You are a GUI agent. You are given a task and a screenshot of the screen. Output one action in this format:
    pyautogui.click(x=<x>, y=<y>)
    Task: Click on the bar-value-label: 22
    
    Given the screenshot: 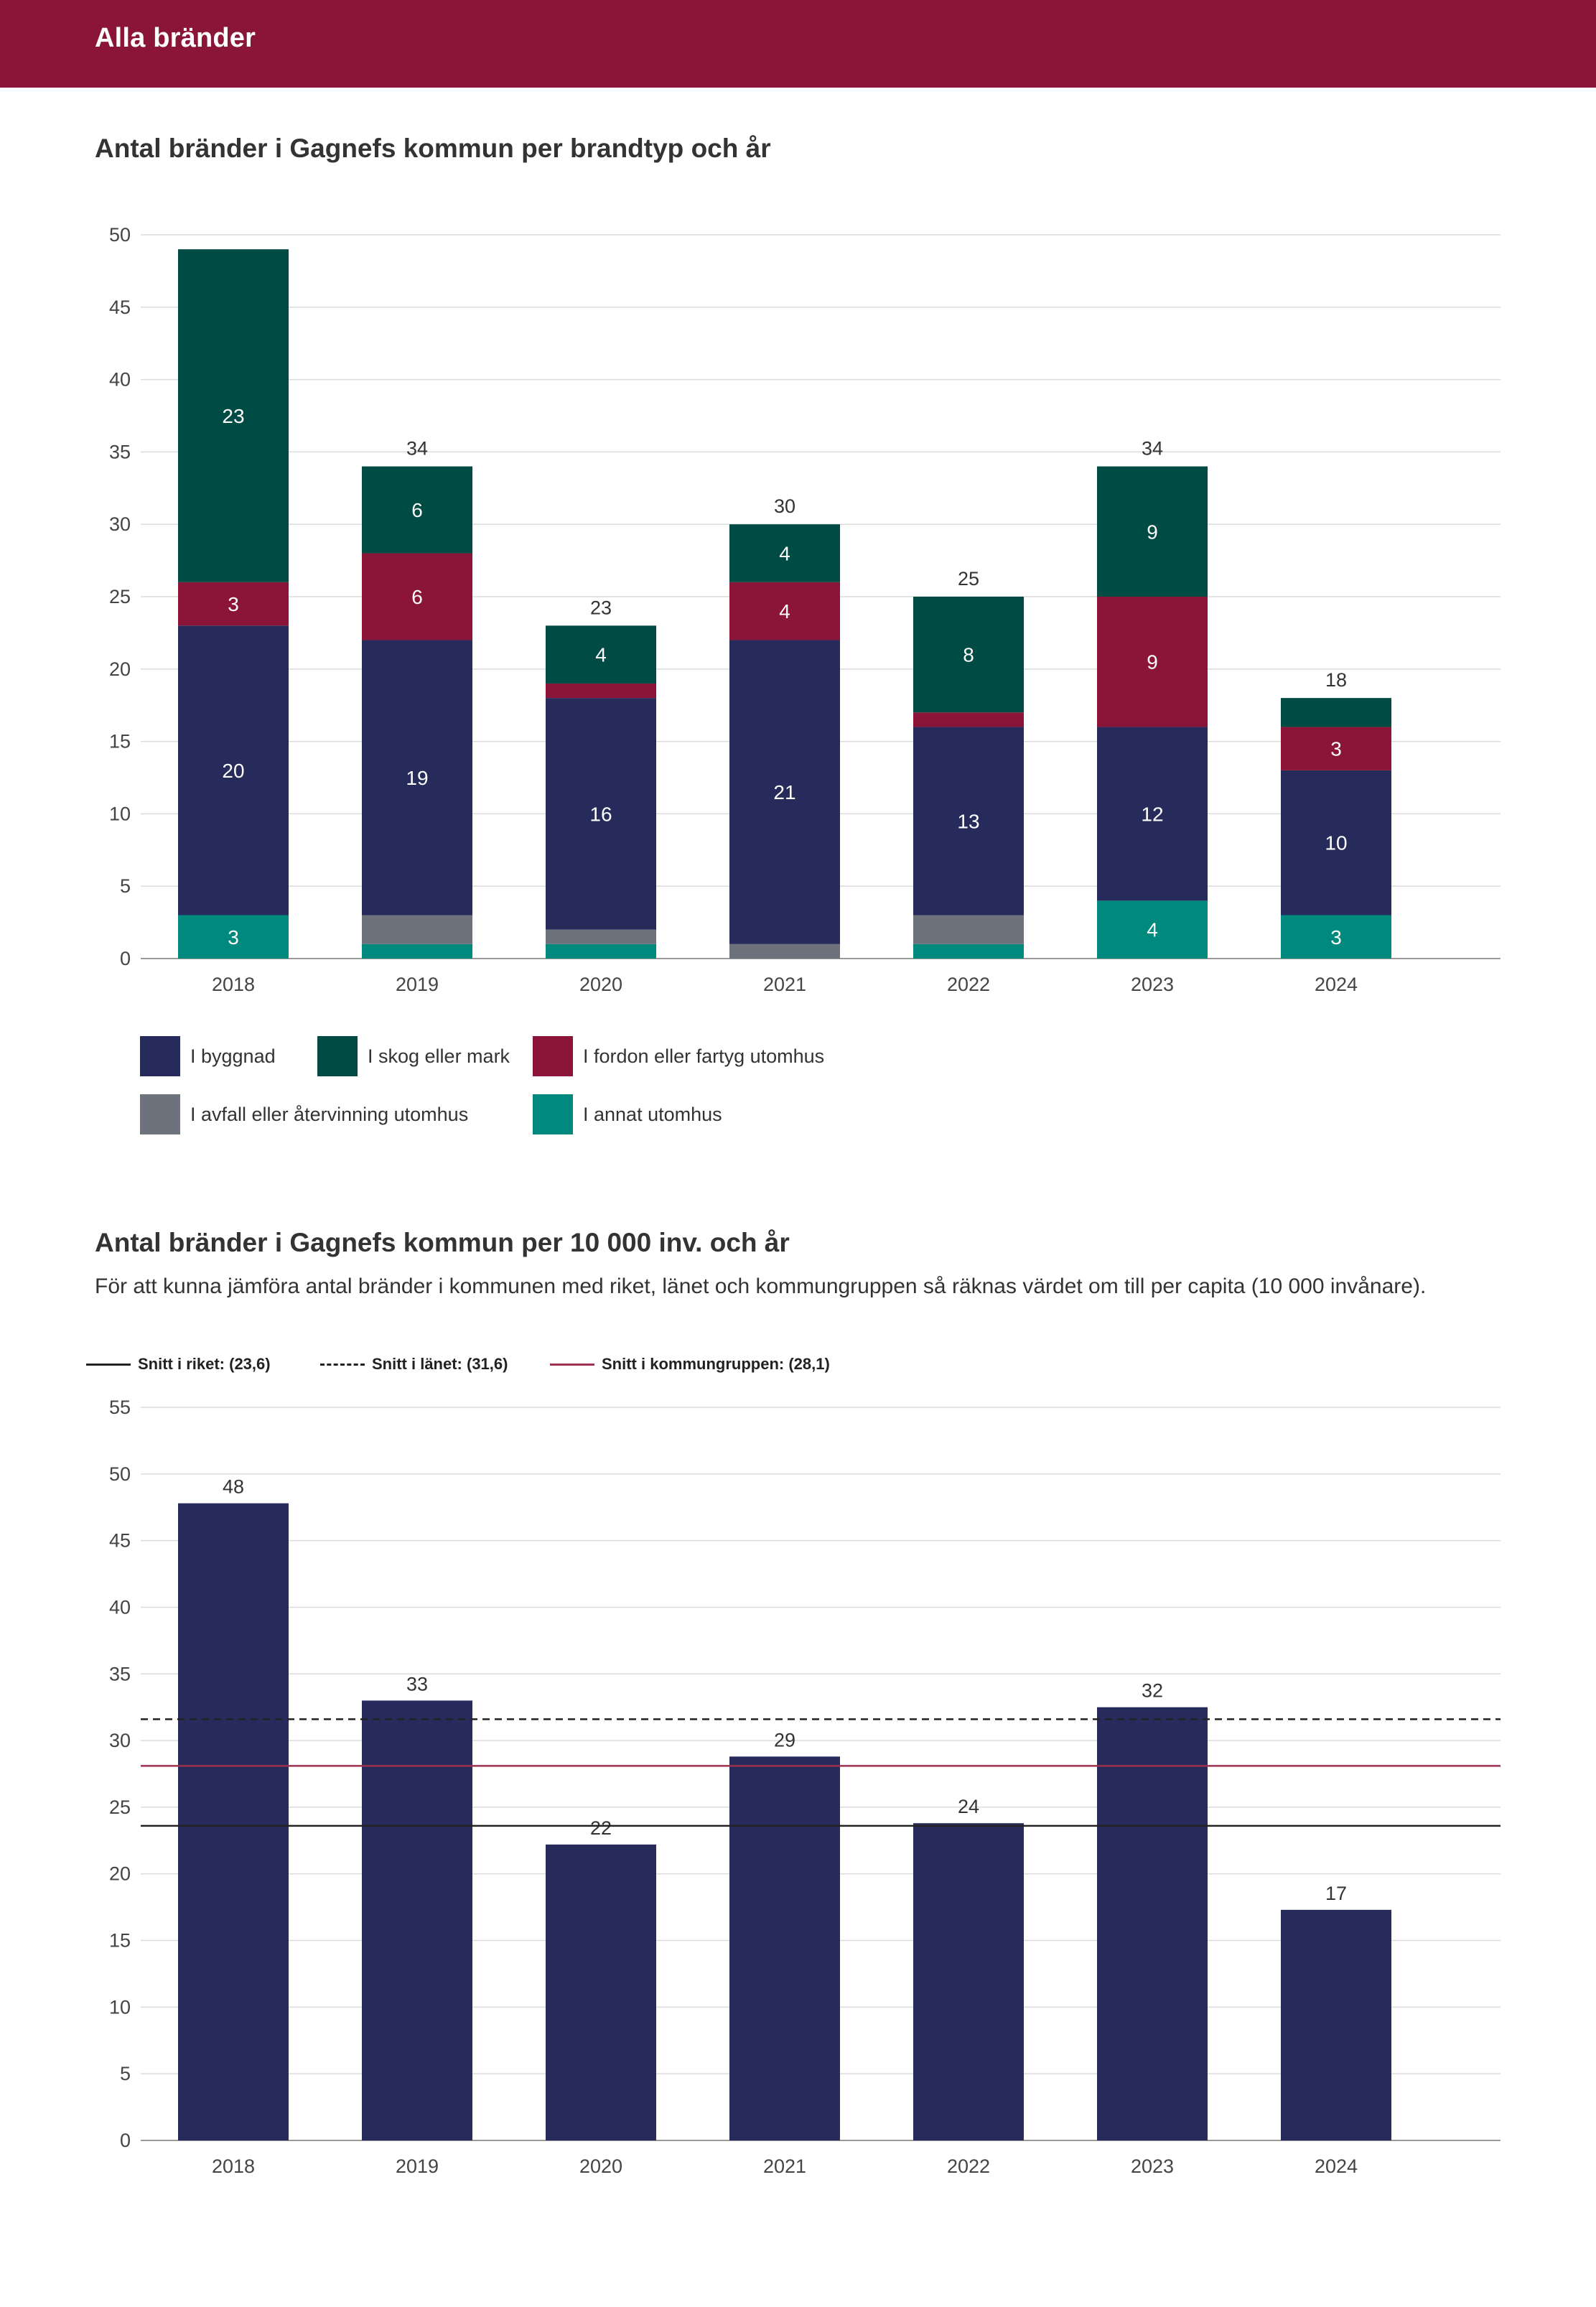 What is the action you would take?
    pyautogui.click(x=601, y=1828)
    